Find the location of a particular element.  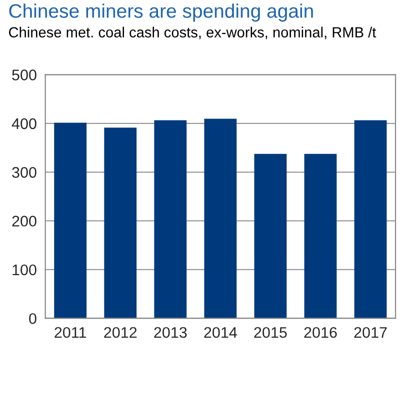

chart-title: Chinese miners are spending again is located at coordinates (161, 13).